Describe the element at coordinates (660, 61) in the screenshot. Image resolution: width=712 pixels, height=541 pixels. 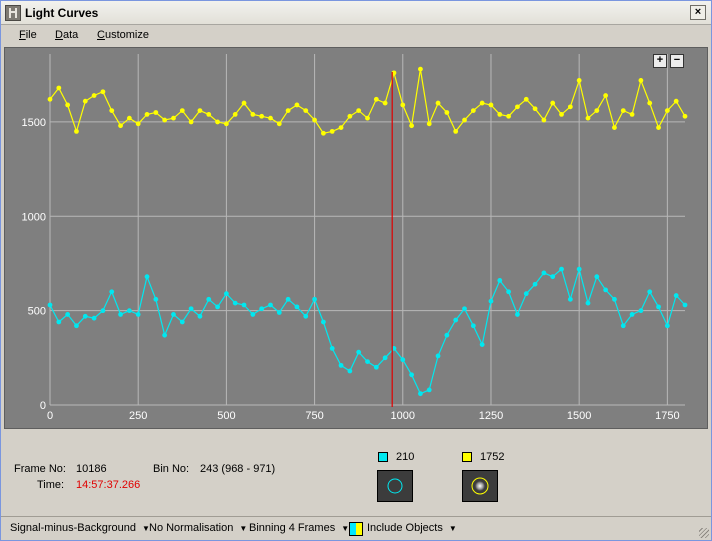
I see `zoom-in-button: +` at that location.